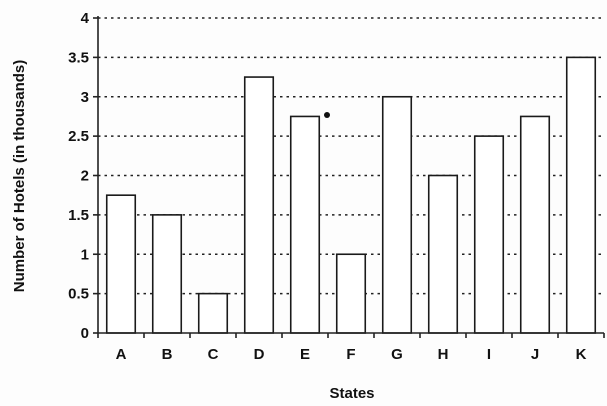  Describe the element at coordinates (259, 354) in the screenshot. I see `x-tick-label-D: D` at that location.